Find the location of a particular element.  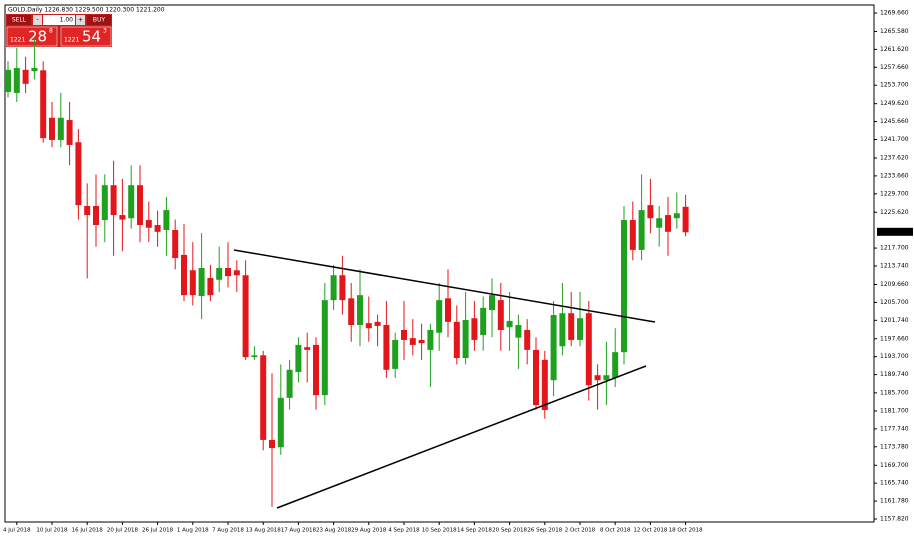

sell-label: SELL is located at coordinates (19, 20).